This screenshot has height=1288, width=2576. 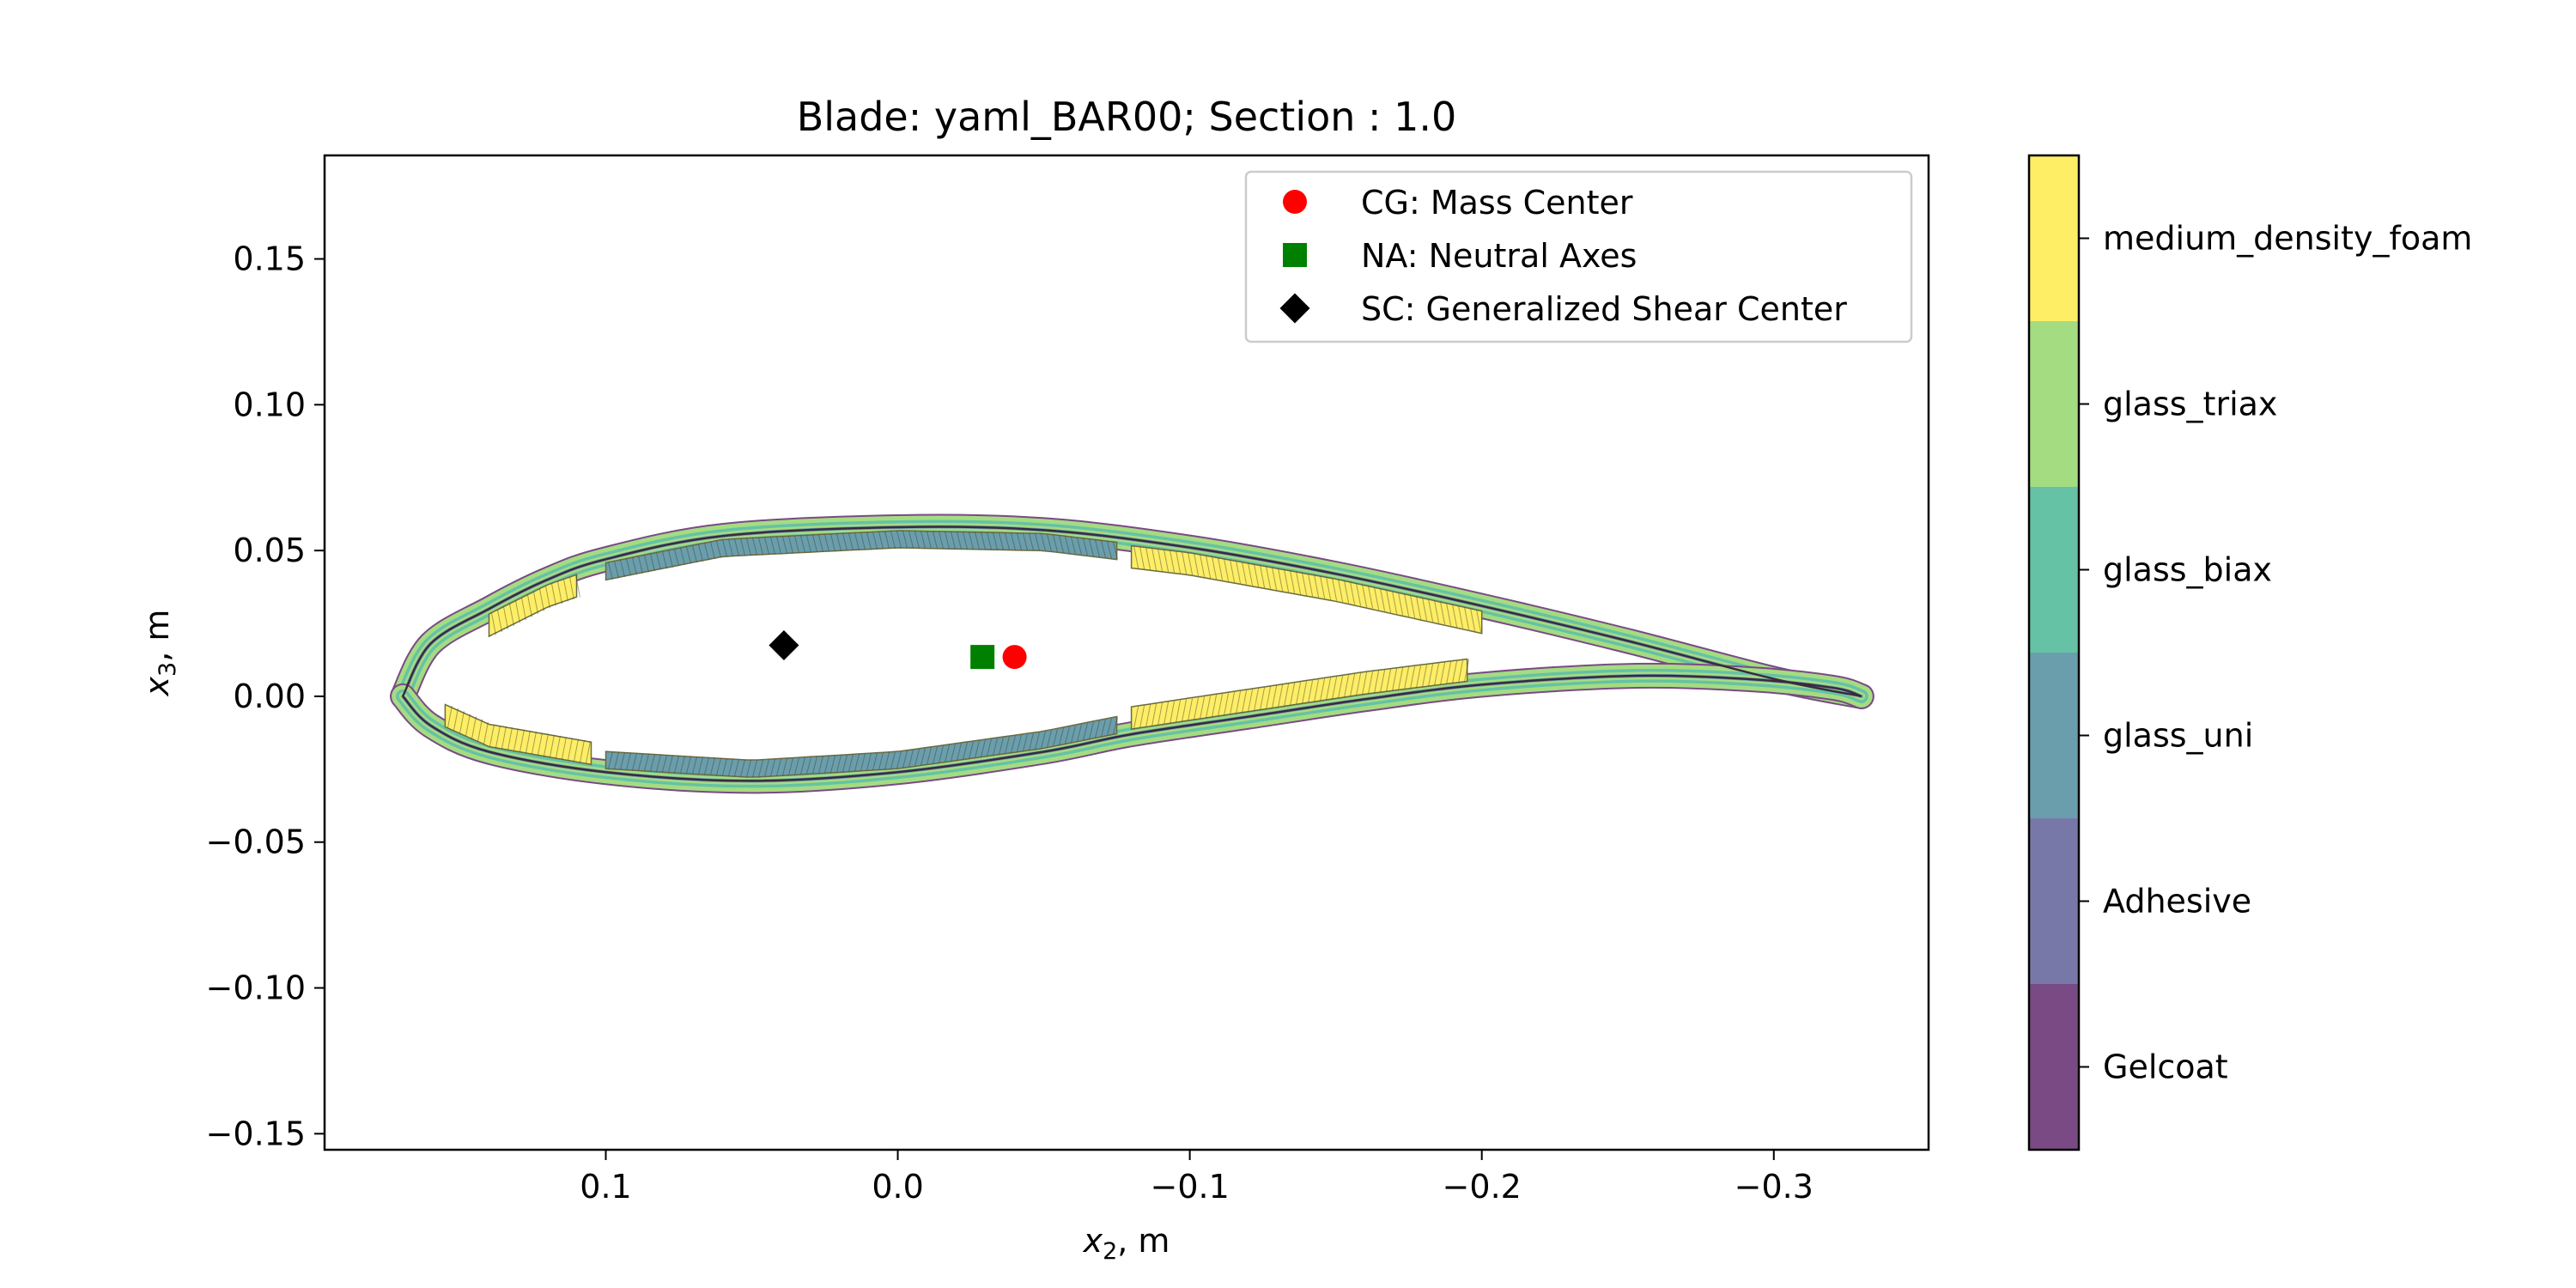 I want to click on foam-panel-upper, so click(x=1306, y=589).